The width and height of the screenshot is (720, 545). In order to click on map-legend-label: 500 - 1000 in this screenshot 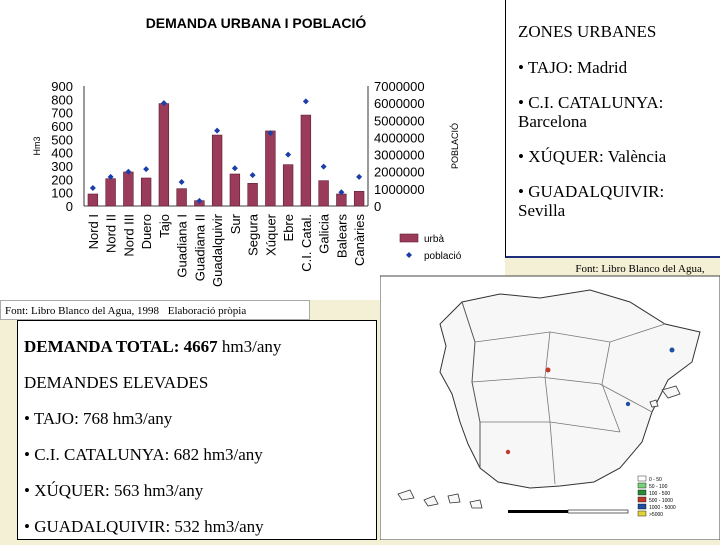, I will do `click(661, 501)`.